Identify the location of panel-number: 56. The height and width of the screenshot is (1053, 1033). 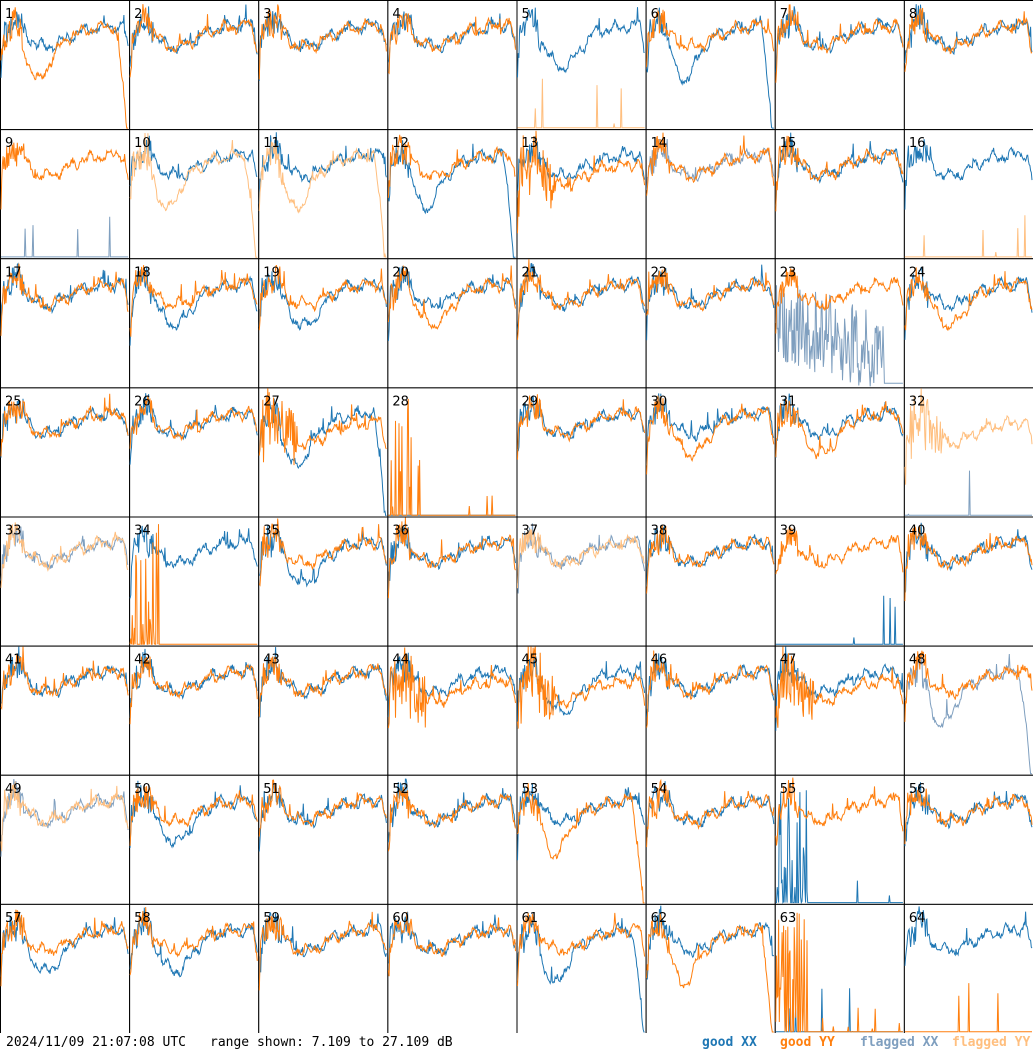
(917, 789).